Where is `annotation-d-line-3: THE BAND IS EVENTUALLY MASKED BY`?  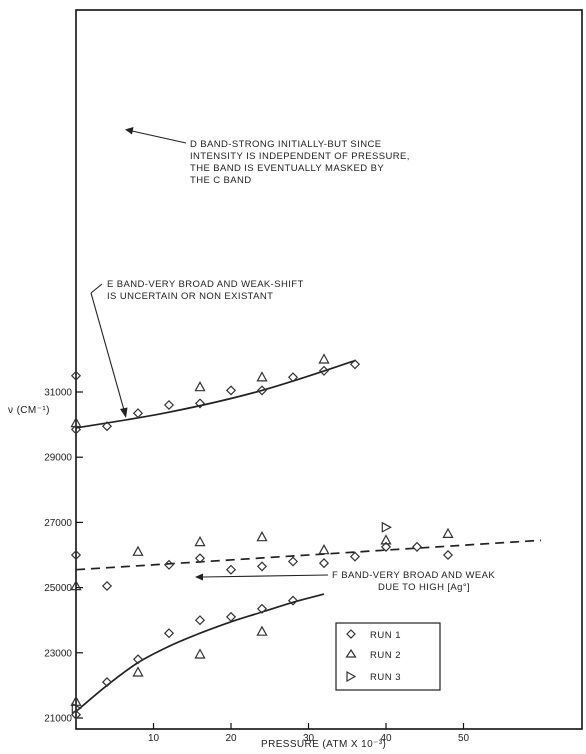 annotation-d-line-3: THE BAND IS EVENTUALLY MASKED BY is located at coordinates (287, 168).